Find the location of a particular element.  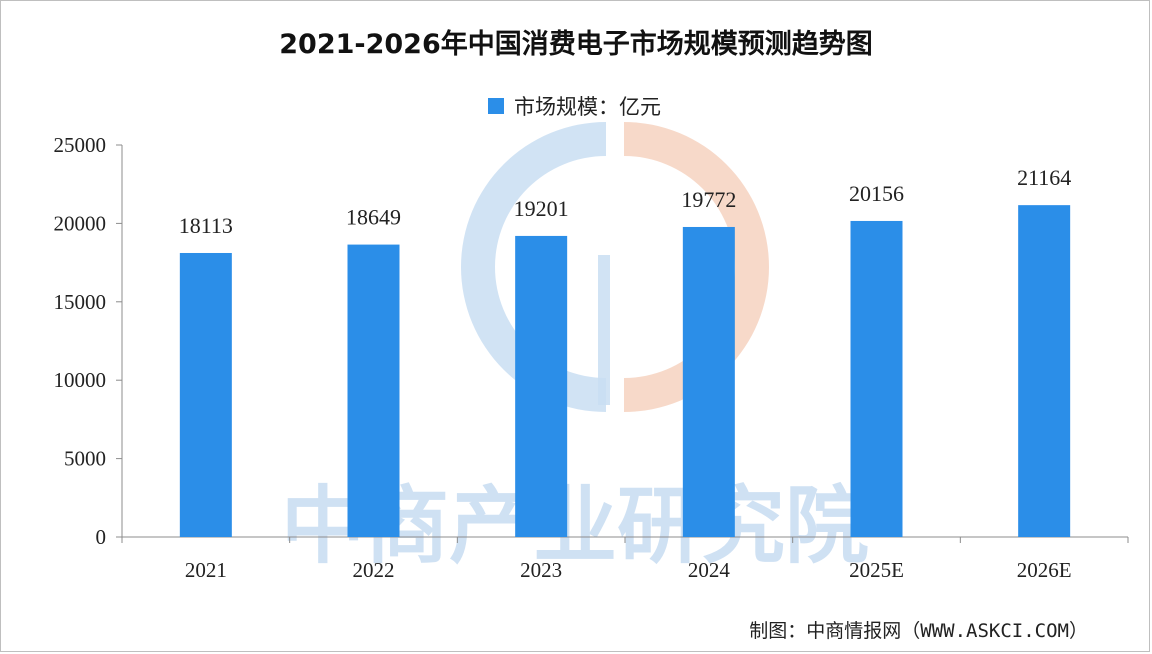

legend-label: 市场规模：亿元 is located at coordinates (587, 107).